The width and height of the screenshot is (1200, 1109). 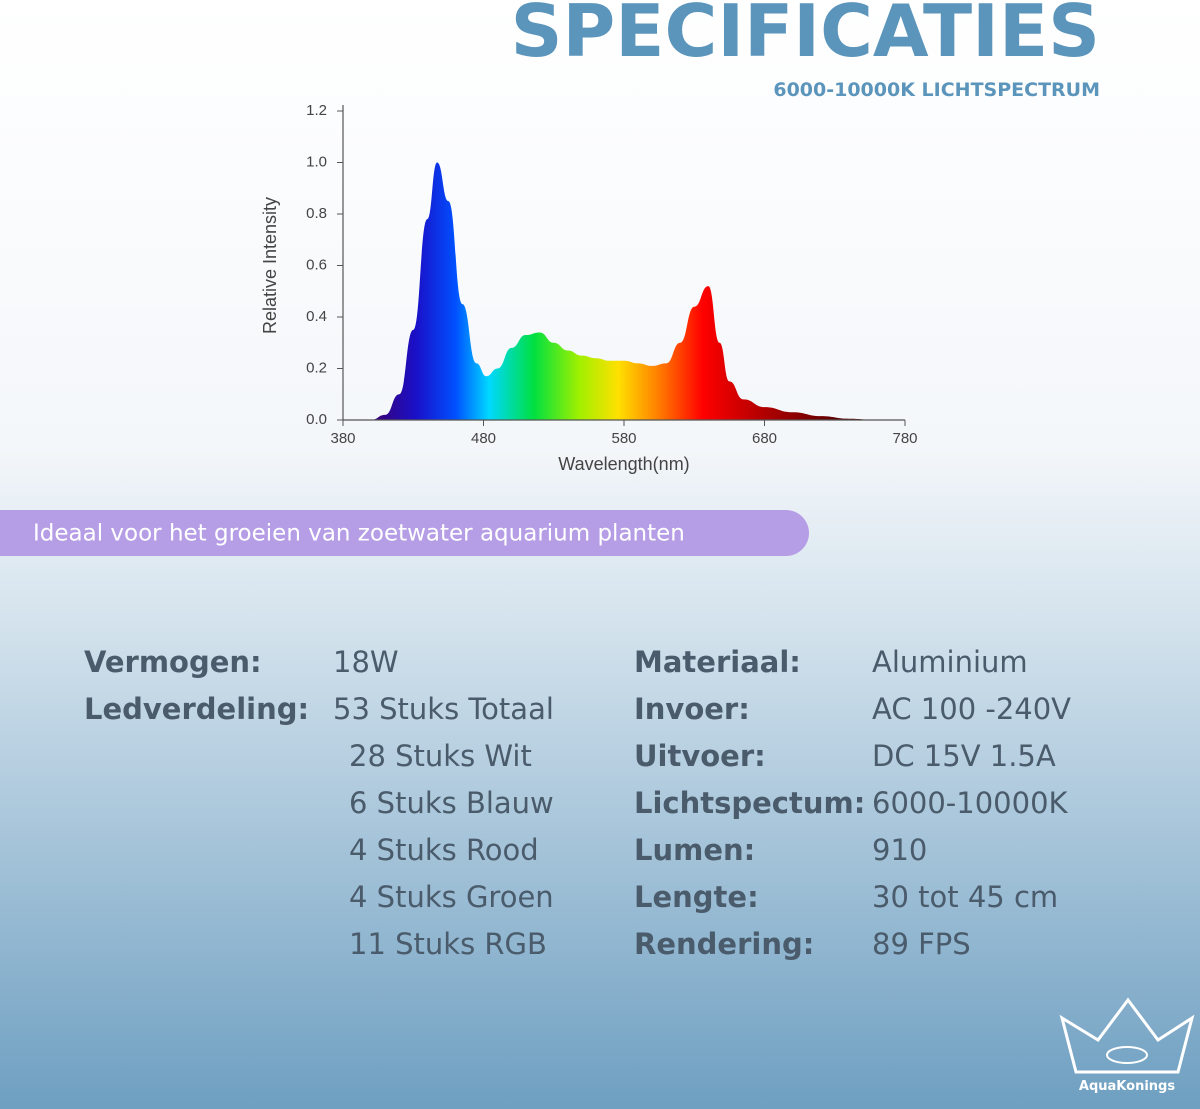 What do you see at coordinates (316, 161) in the screenshot?
I see `y-tick-label: 1.0` at bounding box center [316, 161].